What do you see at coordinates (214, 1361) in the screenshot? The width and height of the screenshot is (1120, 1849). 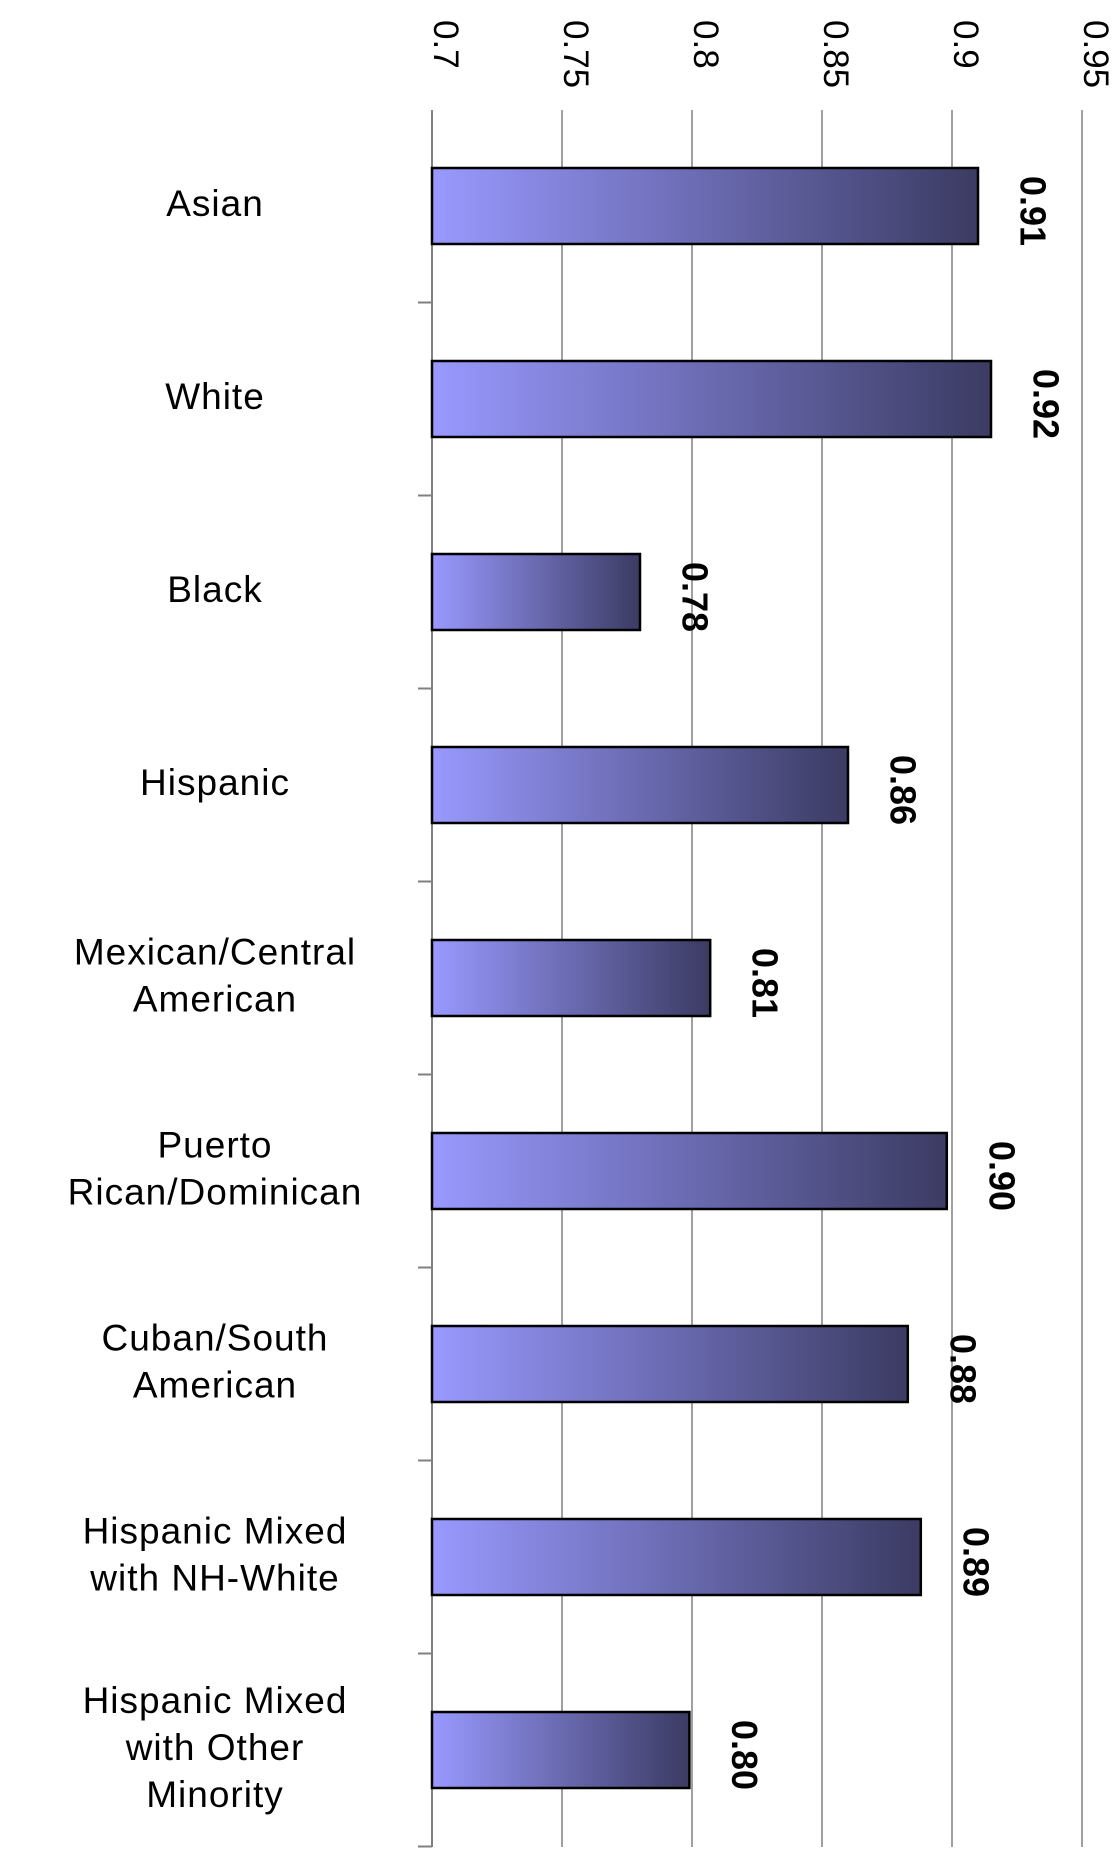 I see `category-label: Cuban/South American` at bounding box center [214, 1361].